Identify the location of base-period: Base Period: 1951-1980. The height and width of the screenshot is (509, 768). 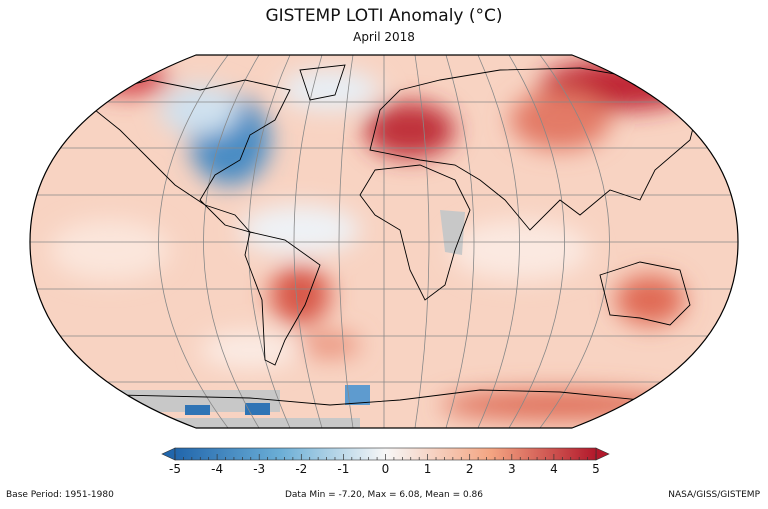
(60, 495).